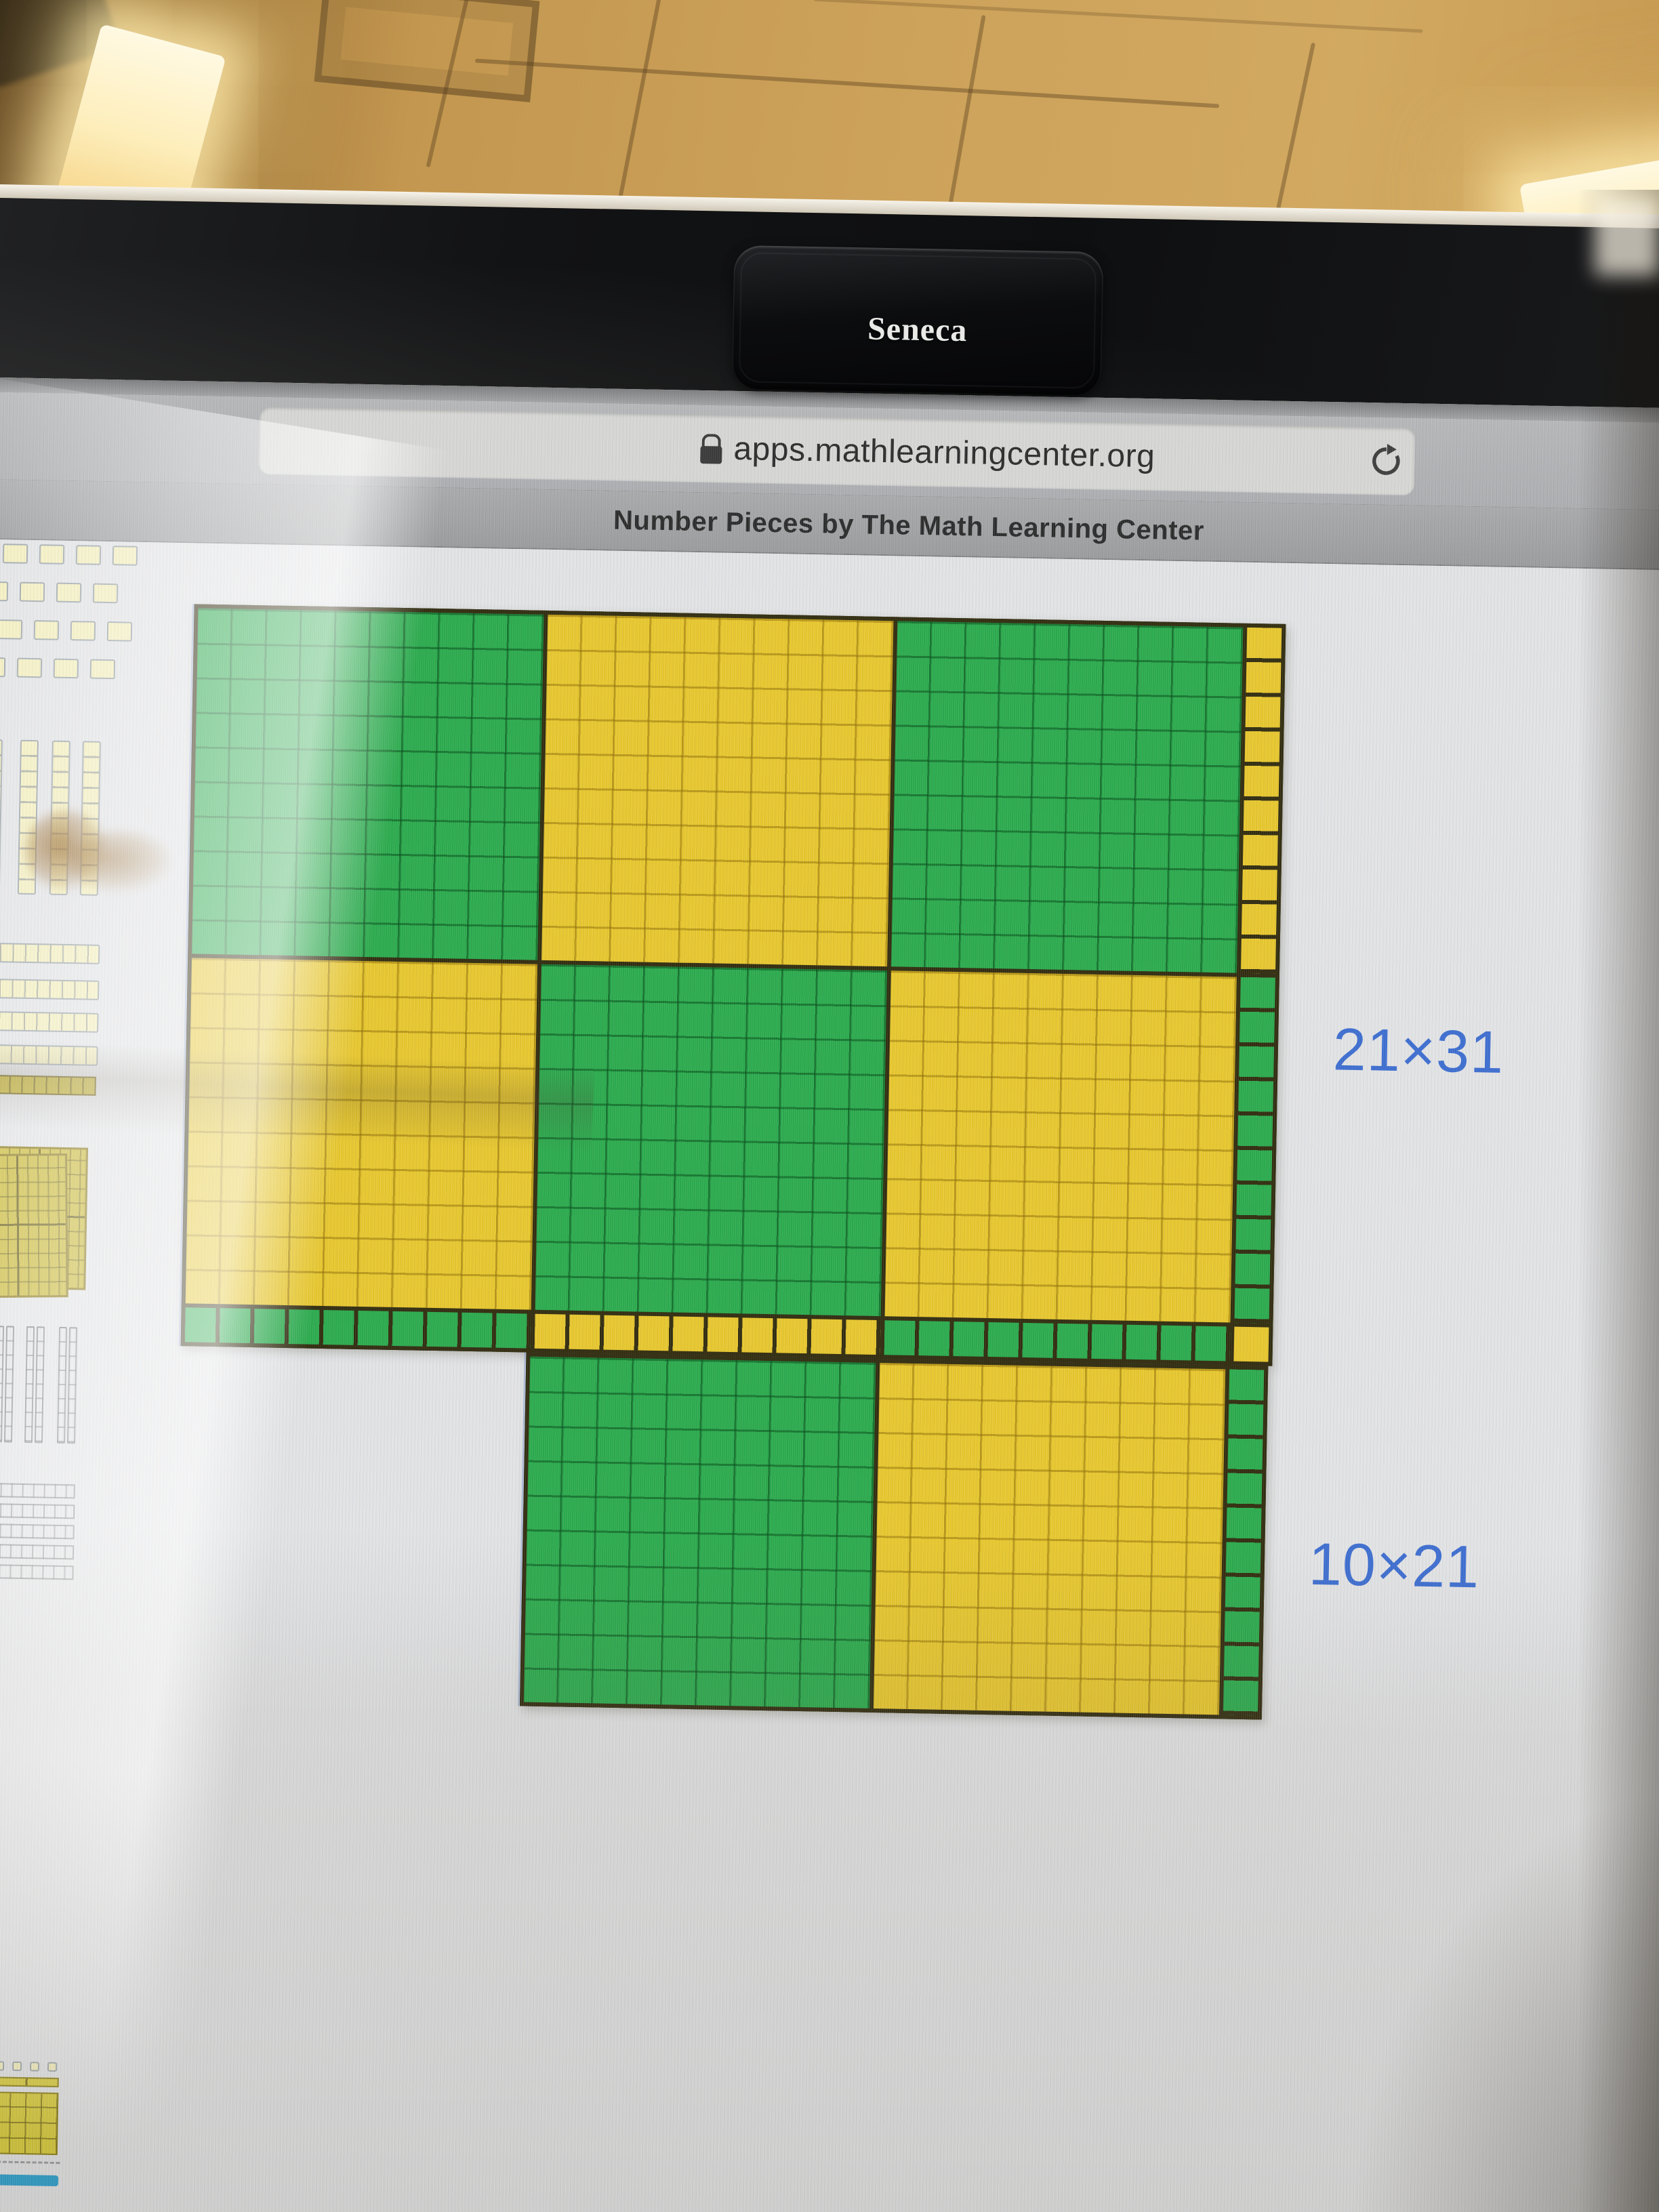 The width and height of the screenshot is (1659, 2212). Describe the element at coordinates (708, 1334) in the screenshot. I see `piece-hstrip-yellow` at that location.